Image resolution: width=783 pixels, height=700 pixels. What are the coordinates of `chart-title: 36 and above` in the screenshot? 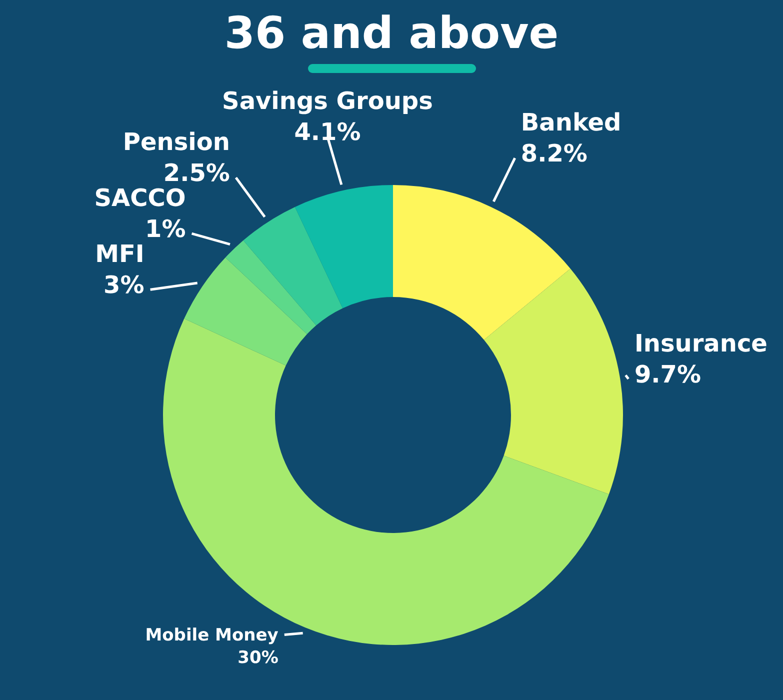 It's located at (391, 33).